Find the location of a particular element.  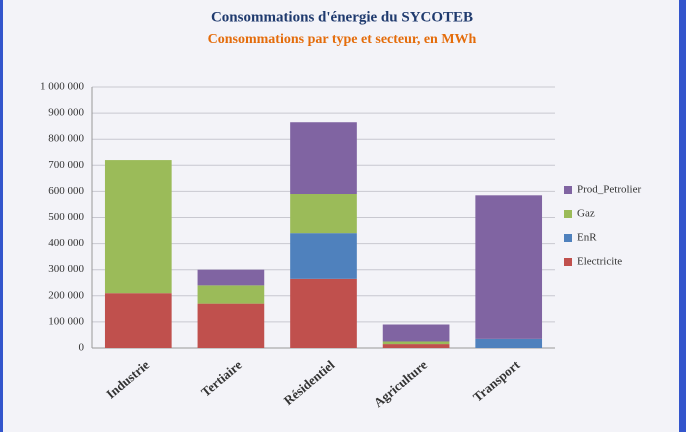

y-tick-label: 500 000 is located at coordinates (66, 217).